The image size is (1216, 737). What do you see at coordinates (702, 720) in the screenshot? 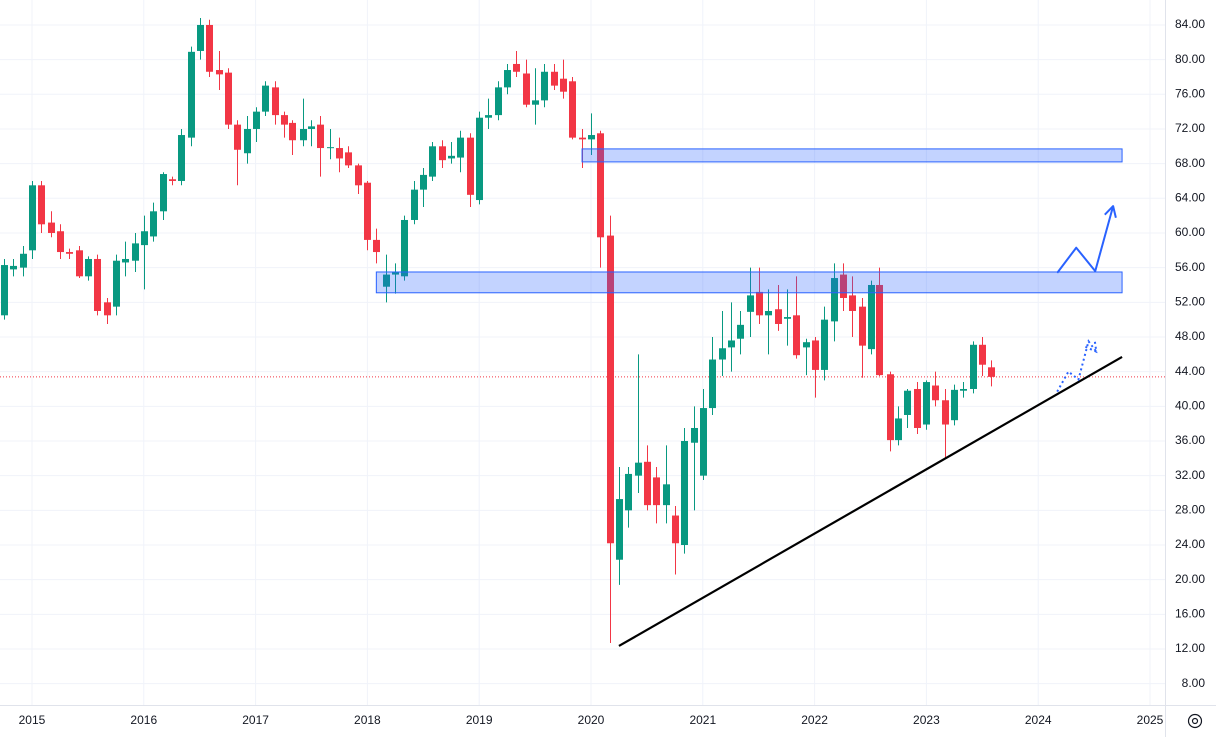
I see `x-tick-label: 2021` at bounding box center [702, 720].